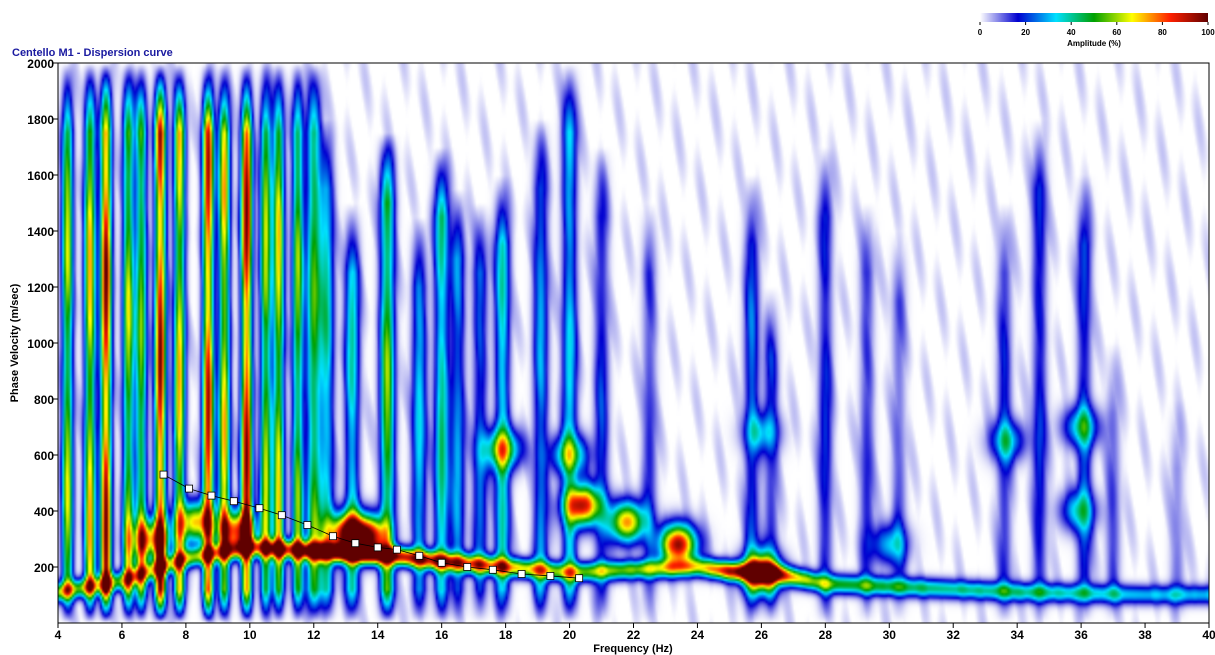 The width and height of the screenshot is (1215, 655). What do you see at coordinates (1071, 32) in the screenshot?
I see `colorbar-tick-label: 40` at bounding box center [1071, 32].